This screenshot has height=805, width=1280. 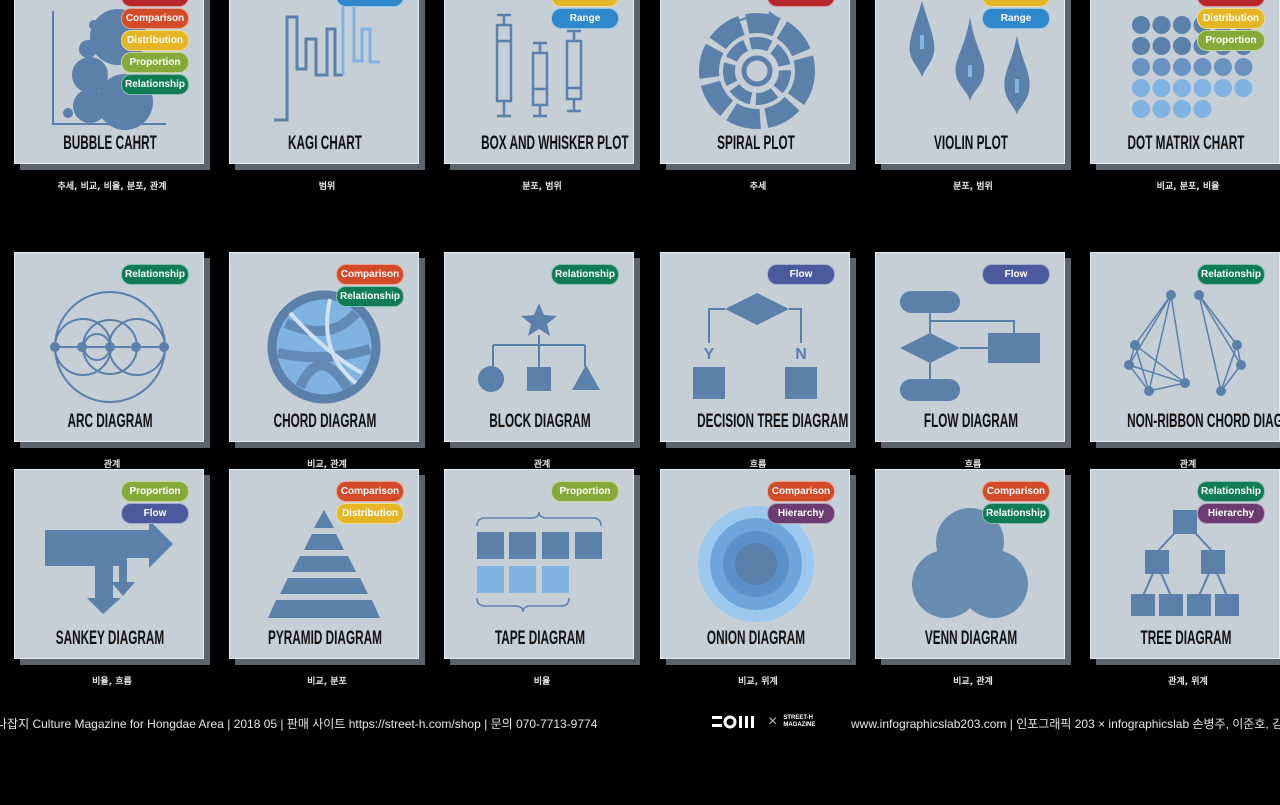 I want to click on chart-card-flow-diagram: Flow FLOW DIAGRAM 흐름, so click(x=973, y=361).